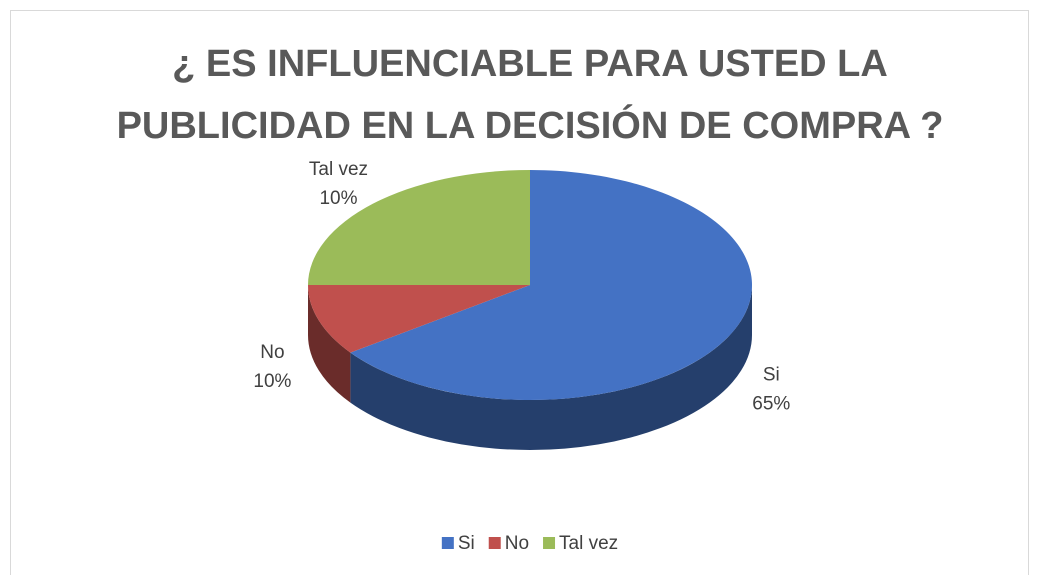  I want to click on legend-label: Si, so click(466, 543).